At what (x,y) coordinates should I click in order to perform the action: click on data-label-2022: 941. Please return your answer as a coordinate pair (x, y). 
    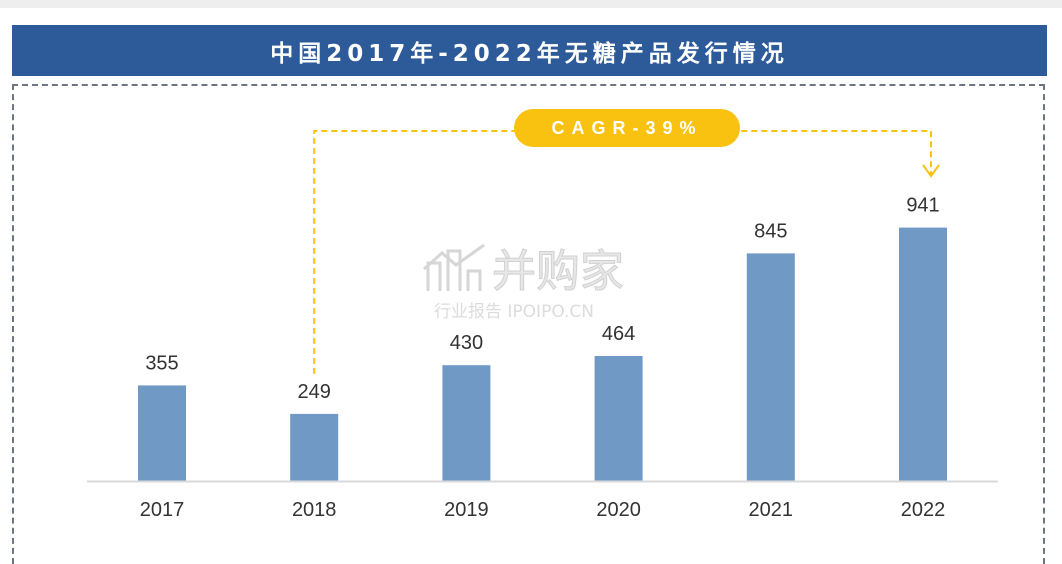
    Looking at the image, I should click on (922, 206).